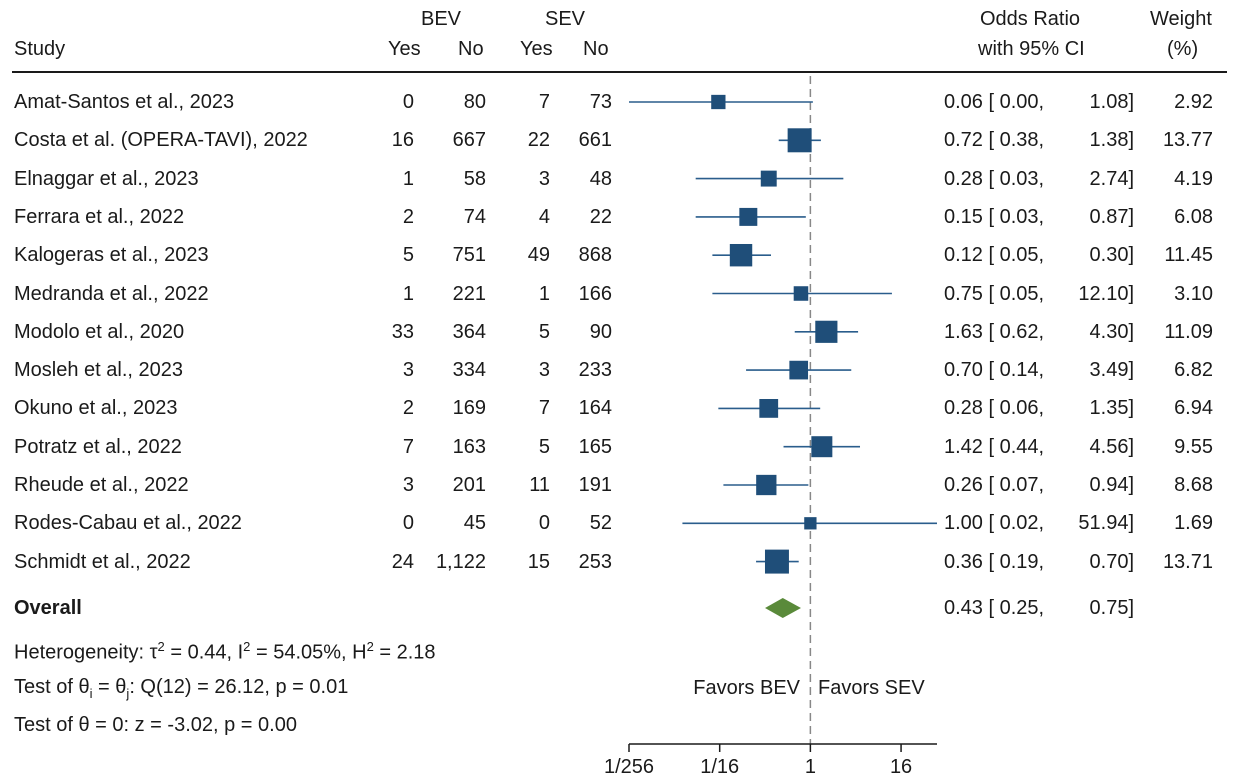 This screenshot has width=1237, height=778. What do you see at coordinates (1187, 562) in the screenshot?
I see `weight-value: 13.71` at bounding box center [1187, 562].